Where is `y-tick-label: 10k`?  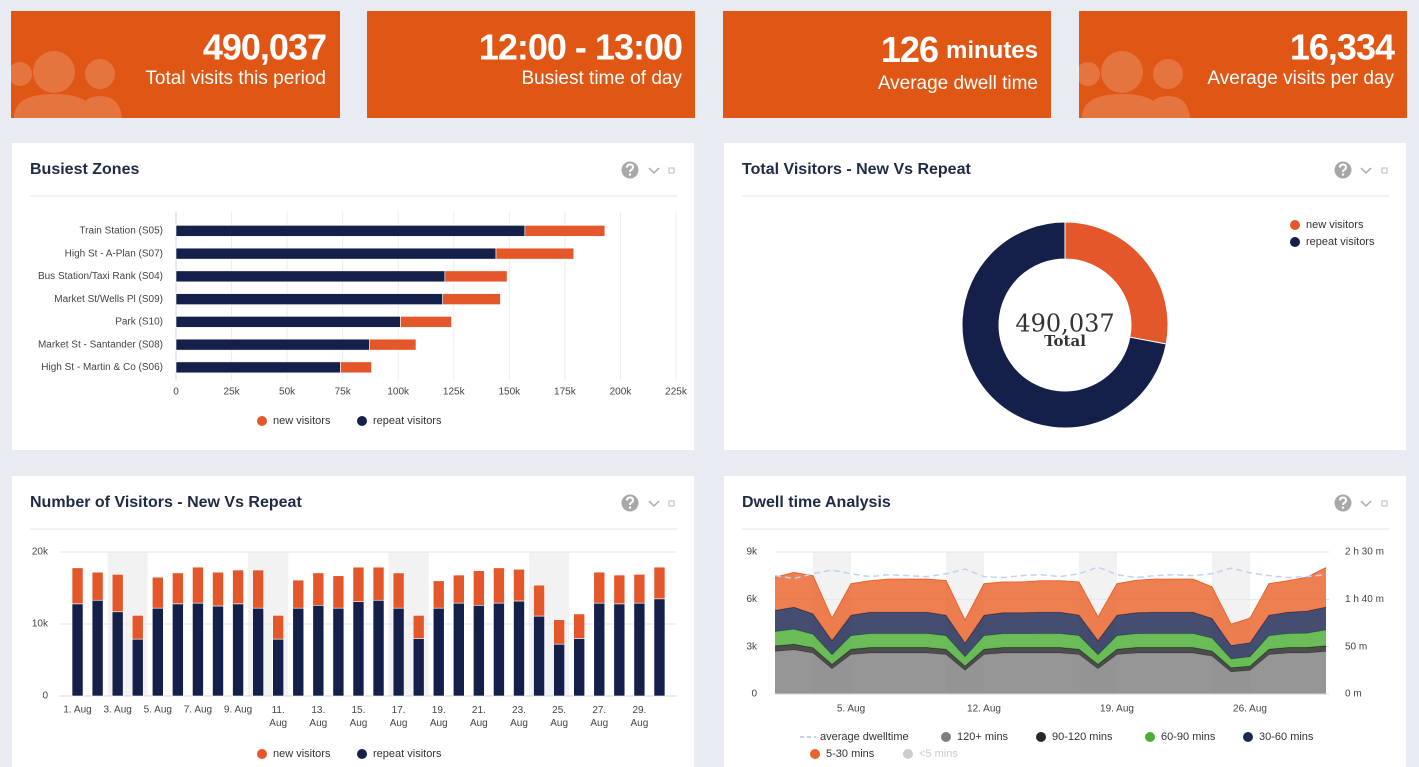 y-tick-label: 10k is located at coordinates (40, 624).